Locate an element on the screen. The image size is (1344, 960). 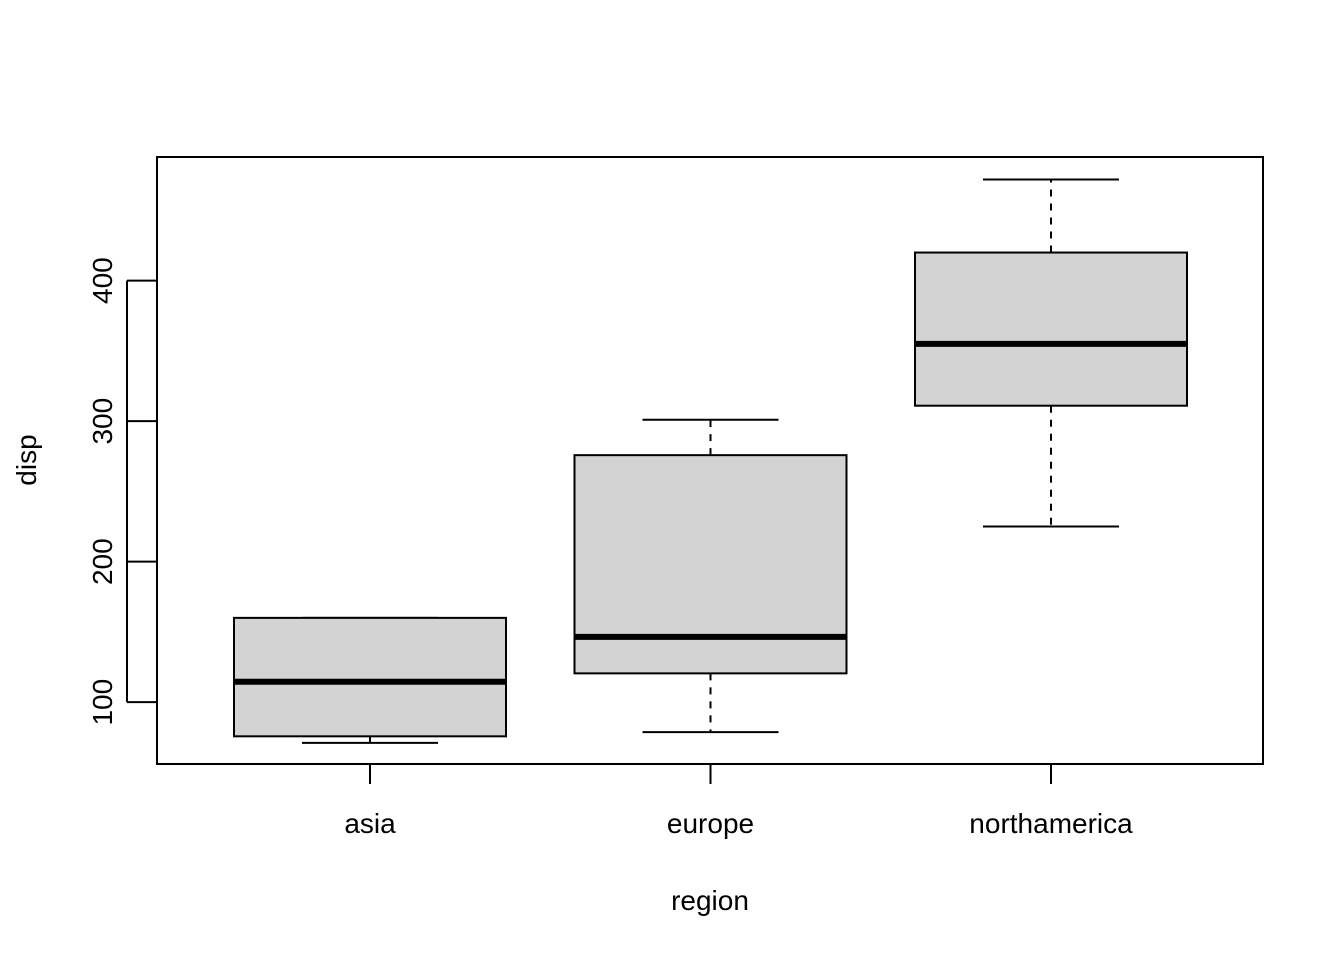
x-axis: asia europe northamerica is located at coordinates (738, 801).